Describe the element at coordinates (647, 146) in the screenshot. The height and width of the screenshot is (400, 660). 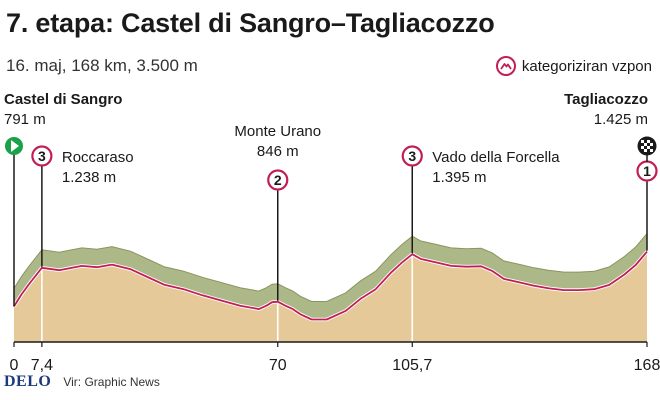
I see `finish-flag-icon` at that location.